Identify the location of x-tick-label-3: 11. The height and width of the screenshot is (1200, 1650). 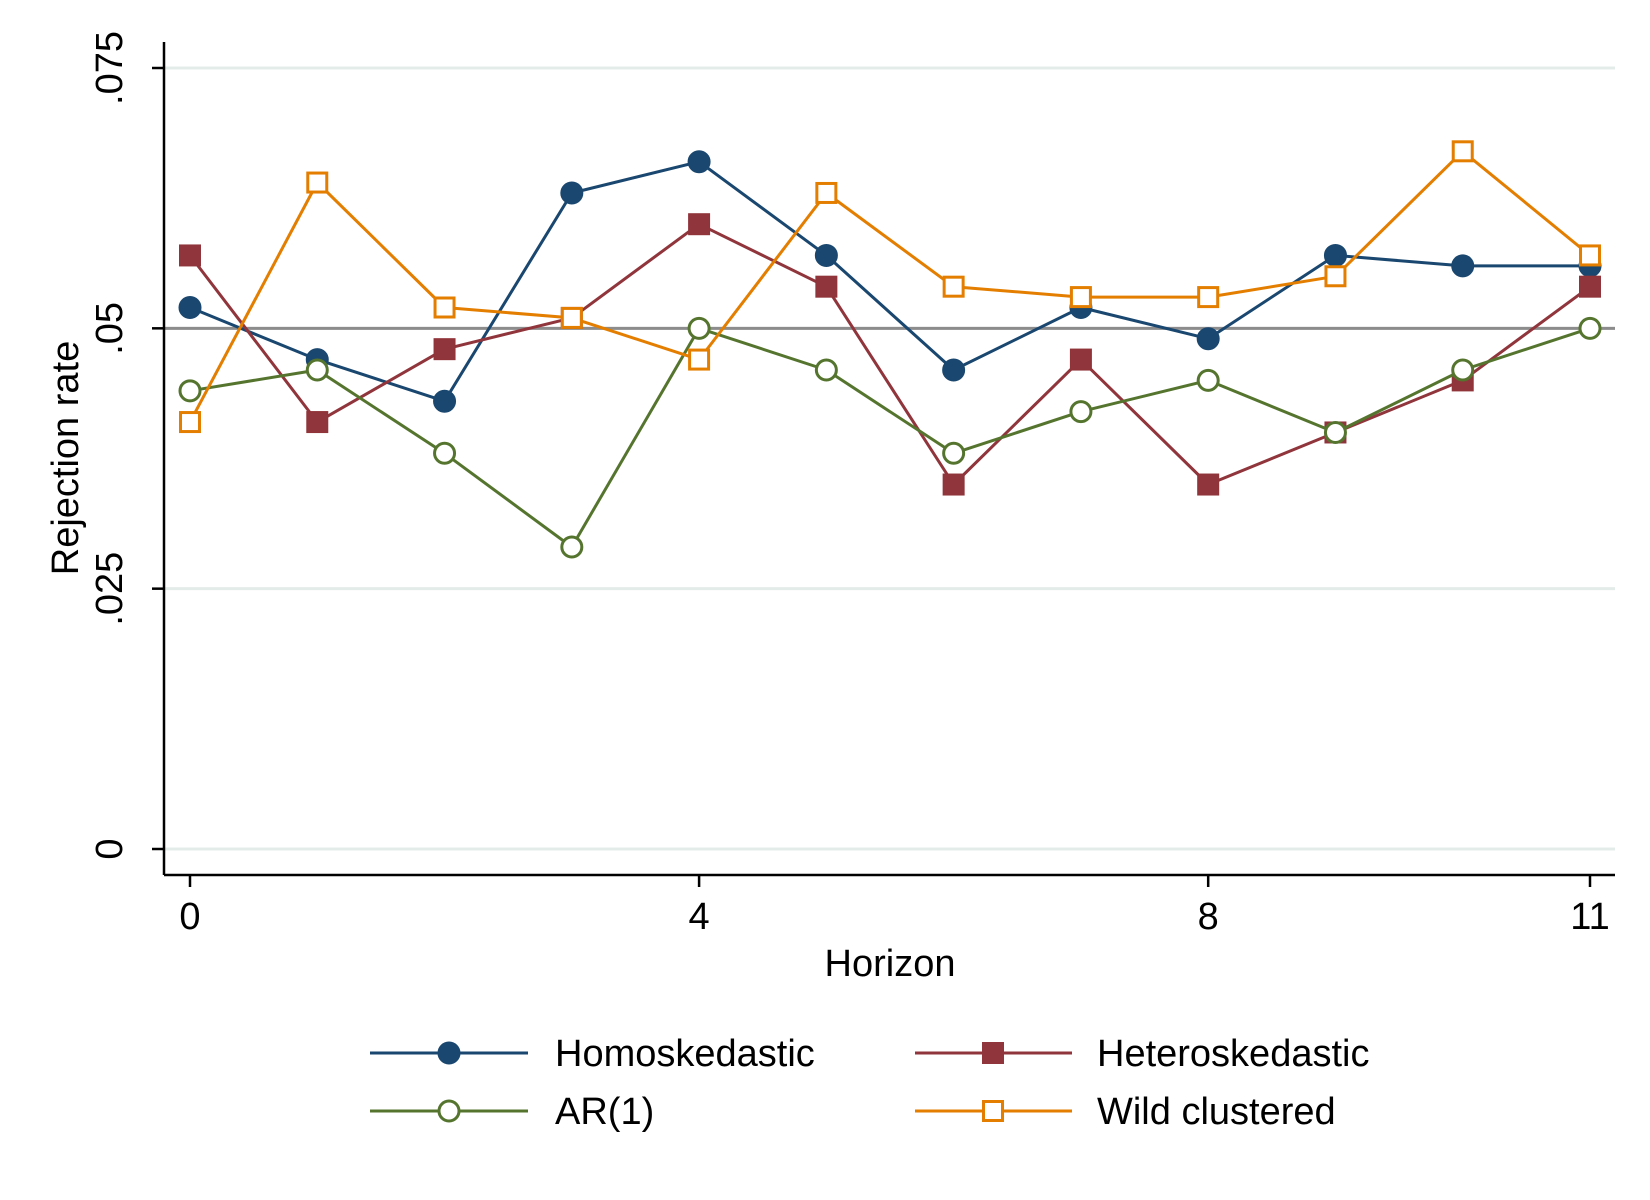
(1589, 917).